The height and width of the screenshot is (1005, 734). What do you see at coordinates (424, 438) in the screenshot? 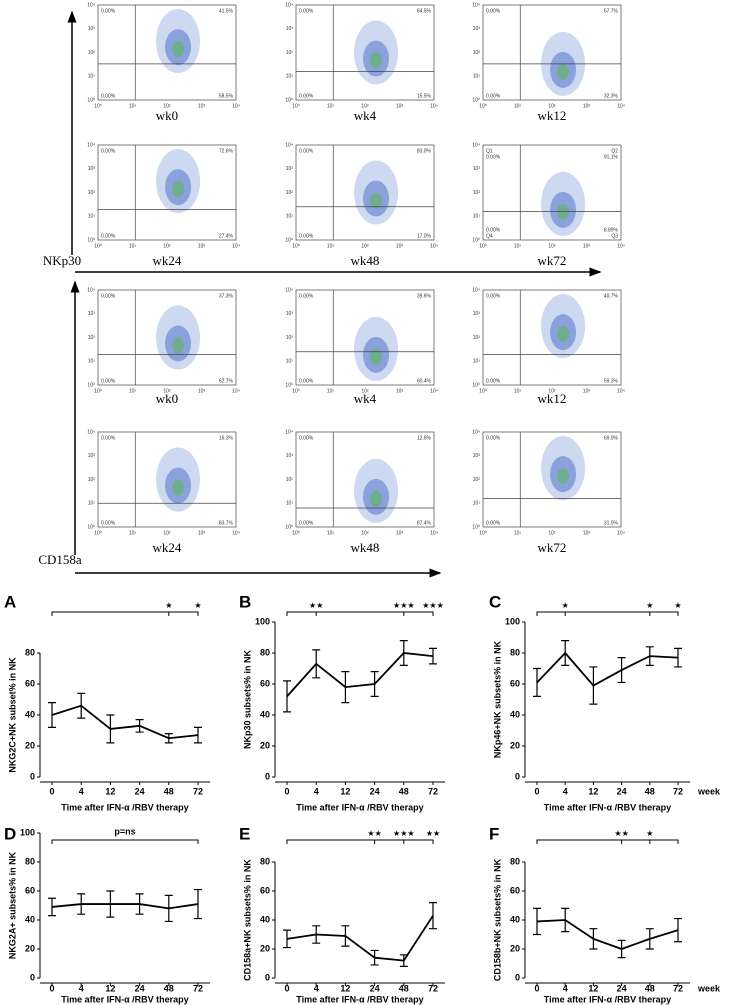
I see `quadrant-percent: 12.6%` at bounding box center [424, 438].